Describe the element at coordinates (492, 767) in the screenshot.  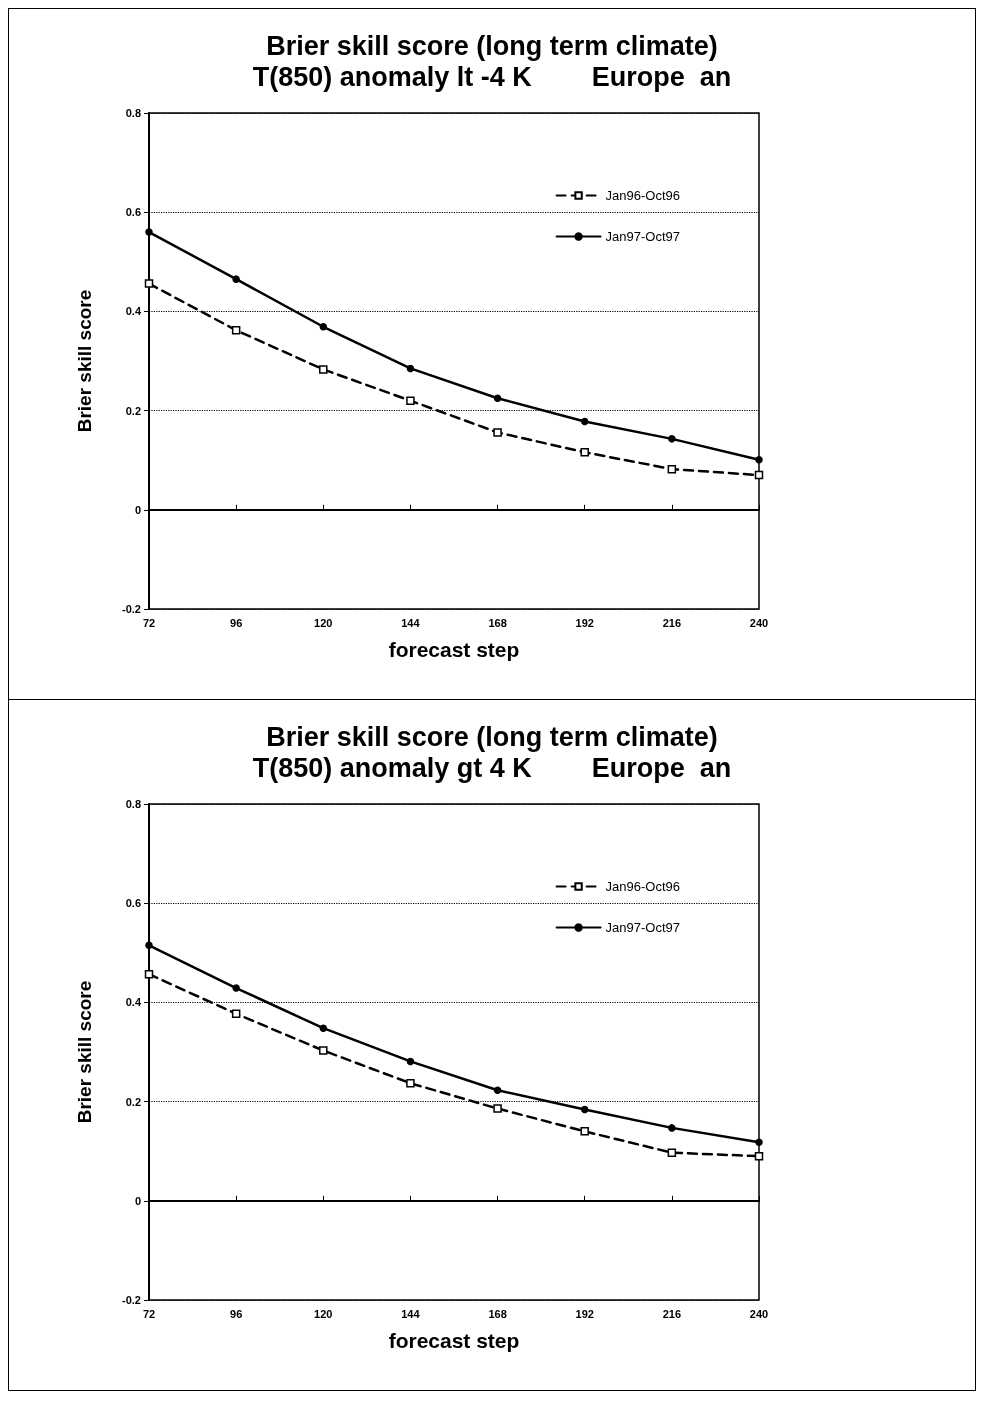
I see `chart-subtitle: T(850) anomaly gt 4 K Europe an` at that location.